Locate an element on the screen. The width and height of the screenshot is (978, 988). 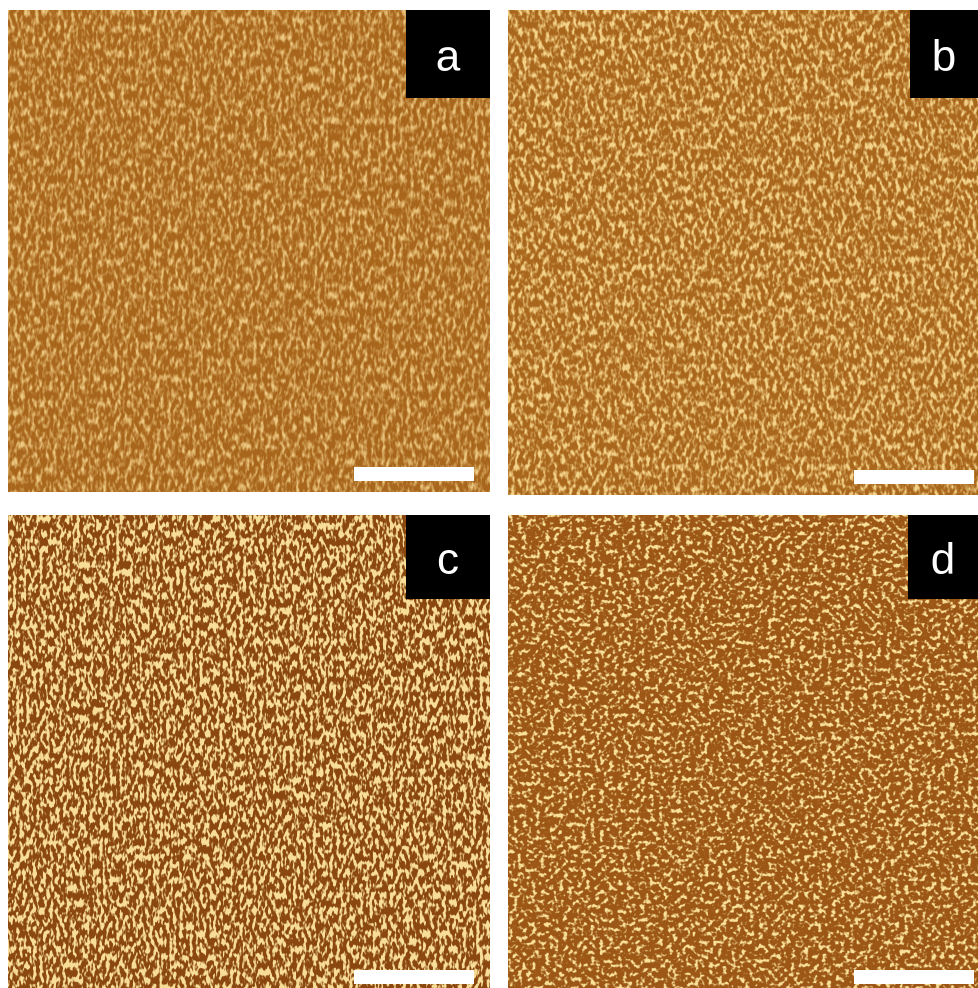
panel-label: a is located at coordinates (448, 56).